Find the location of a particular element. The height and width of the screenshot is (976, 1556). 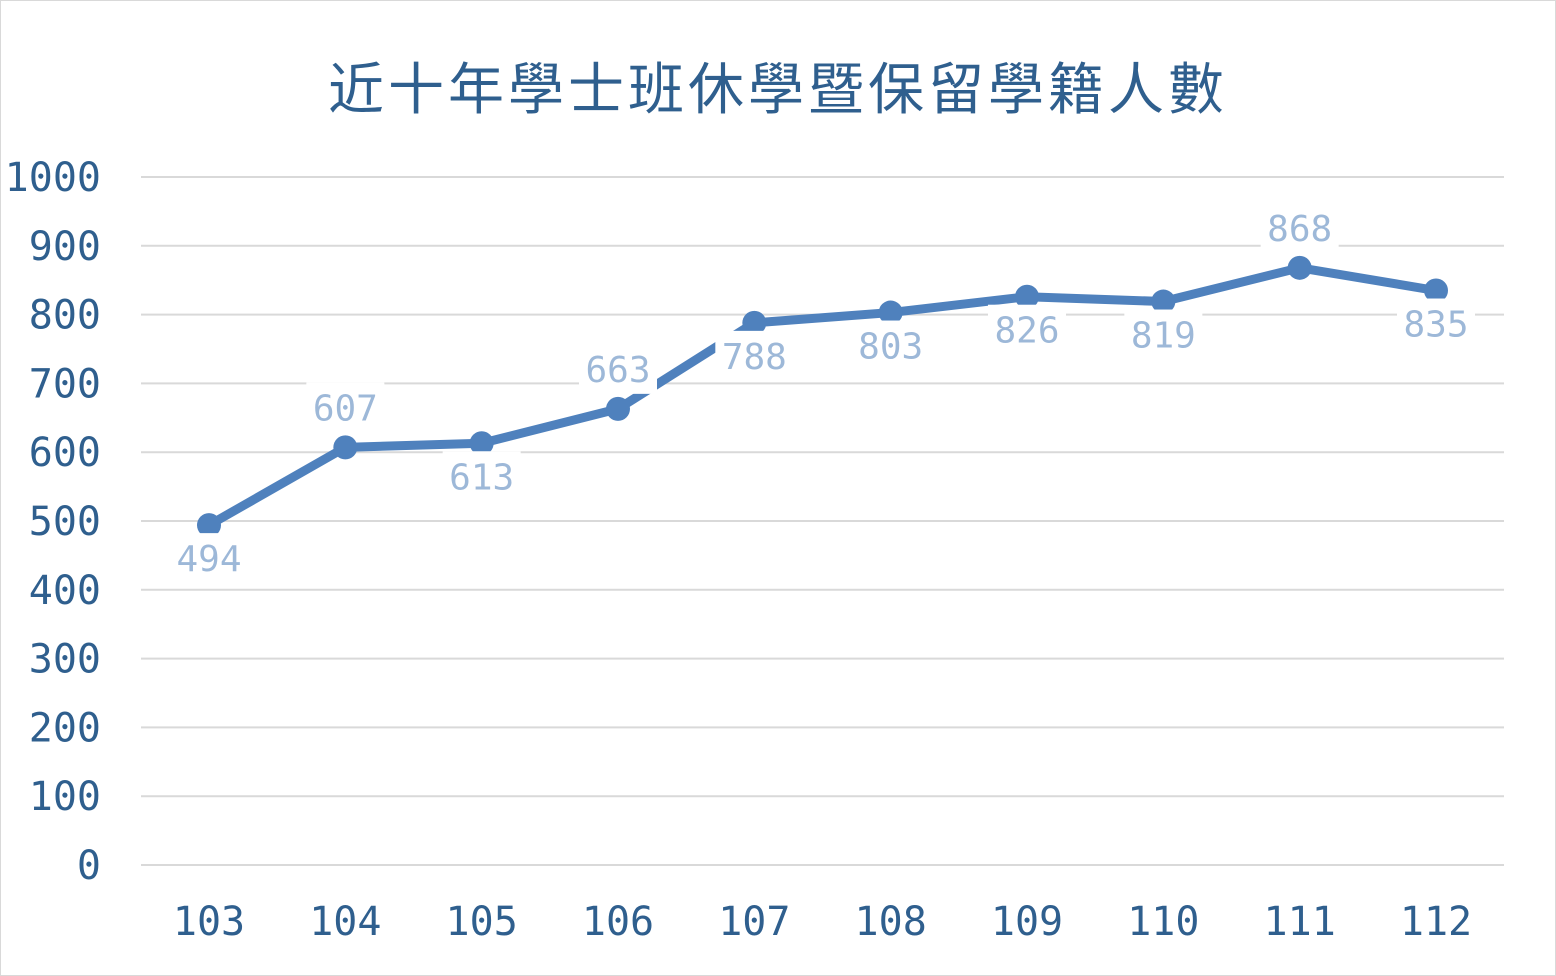

x-tick-label: 112 is located at coordinates (1436, 922).